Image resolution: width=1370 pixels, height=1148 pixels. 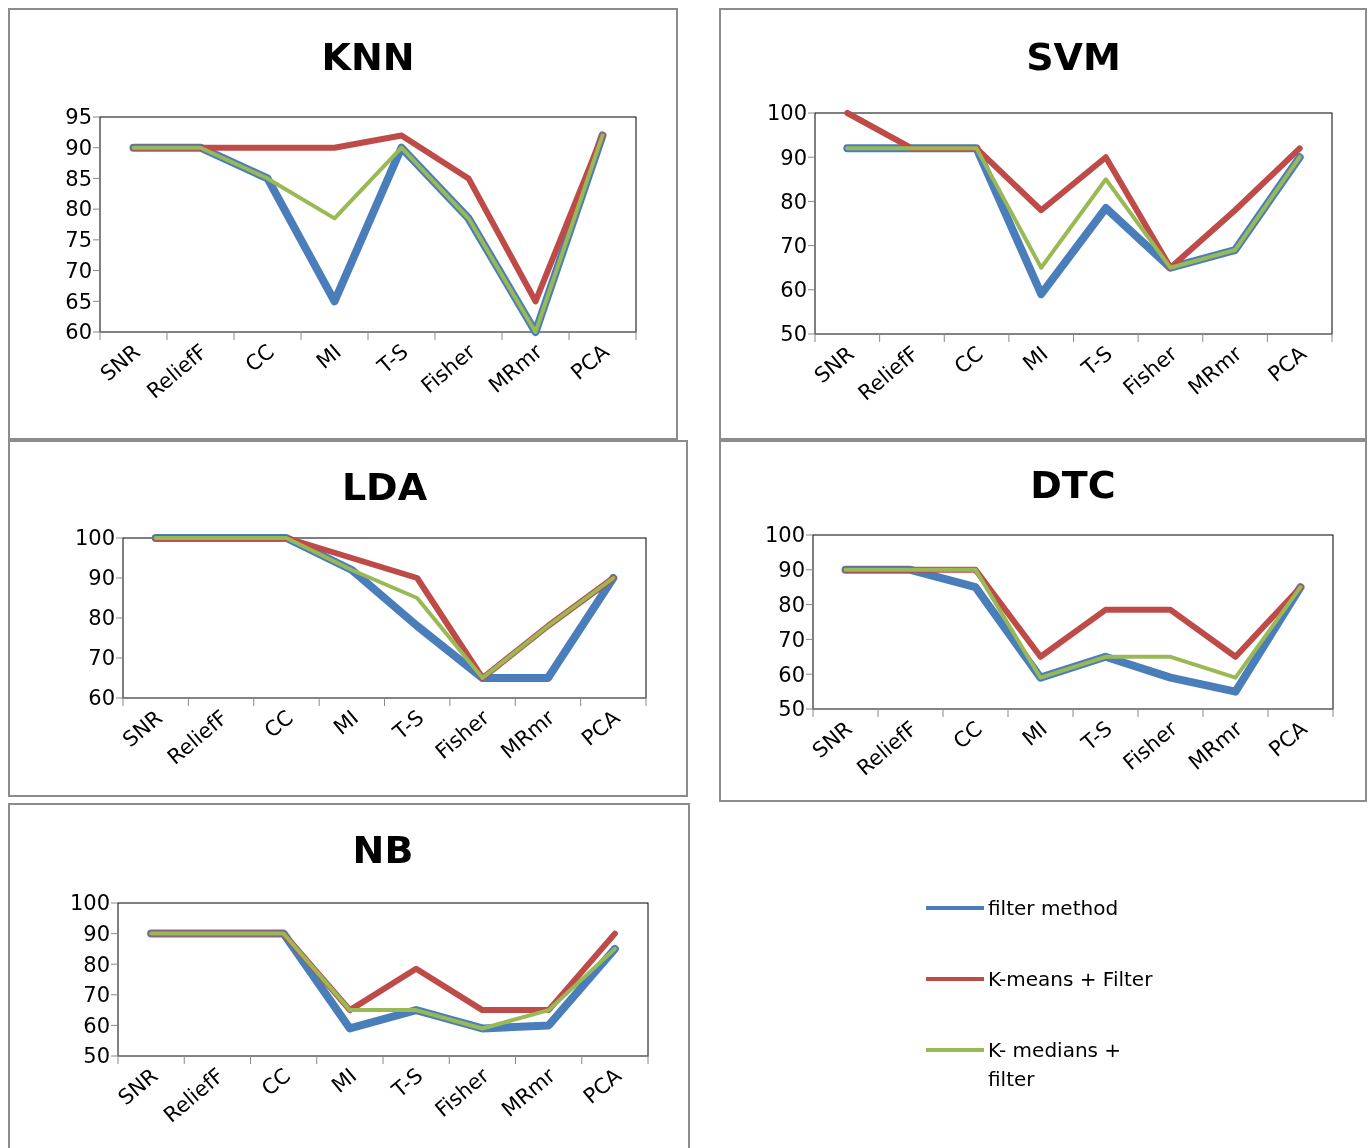 What do you see at coordinates (78, 178) in the screenshot?
I see `y-tick-label: 85` at bounding box center [78, 178].